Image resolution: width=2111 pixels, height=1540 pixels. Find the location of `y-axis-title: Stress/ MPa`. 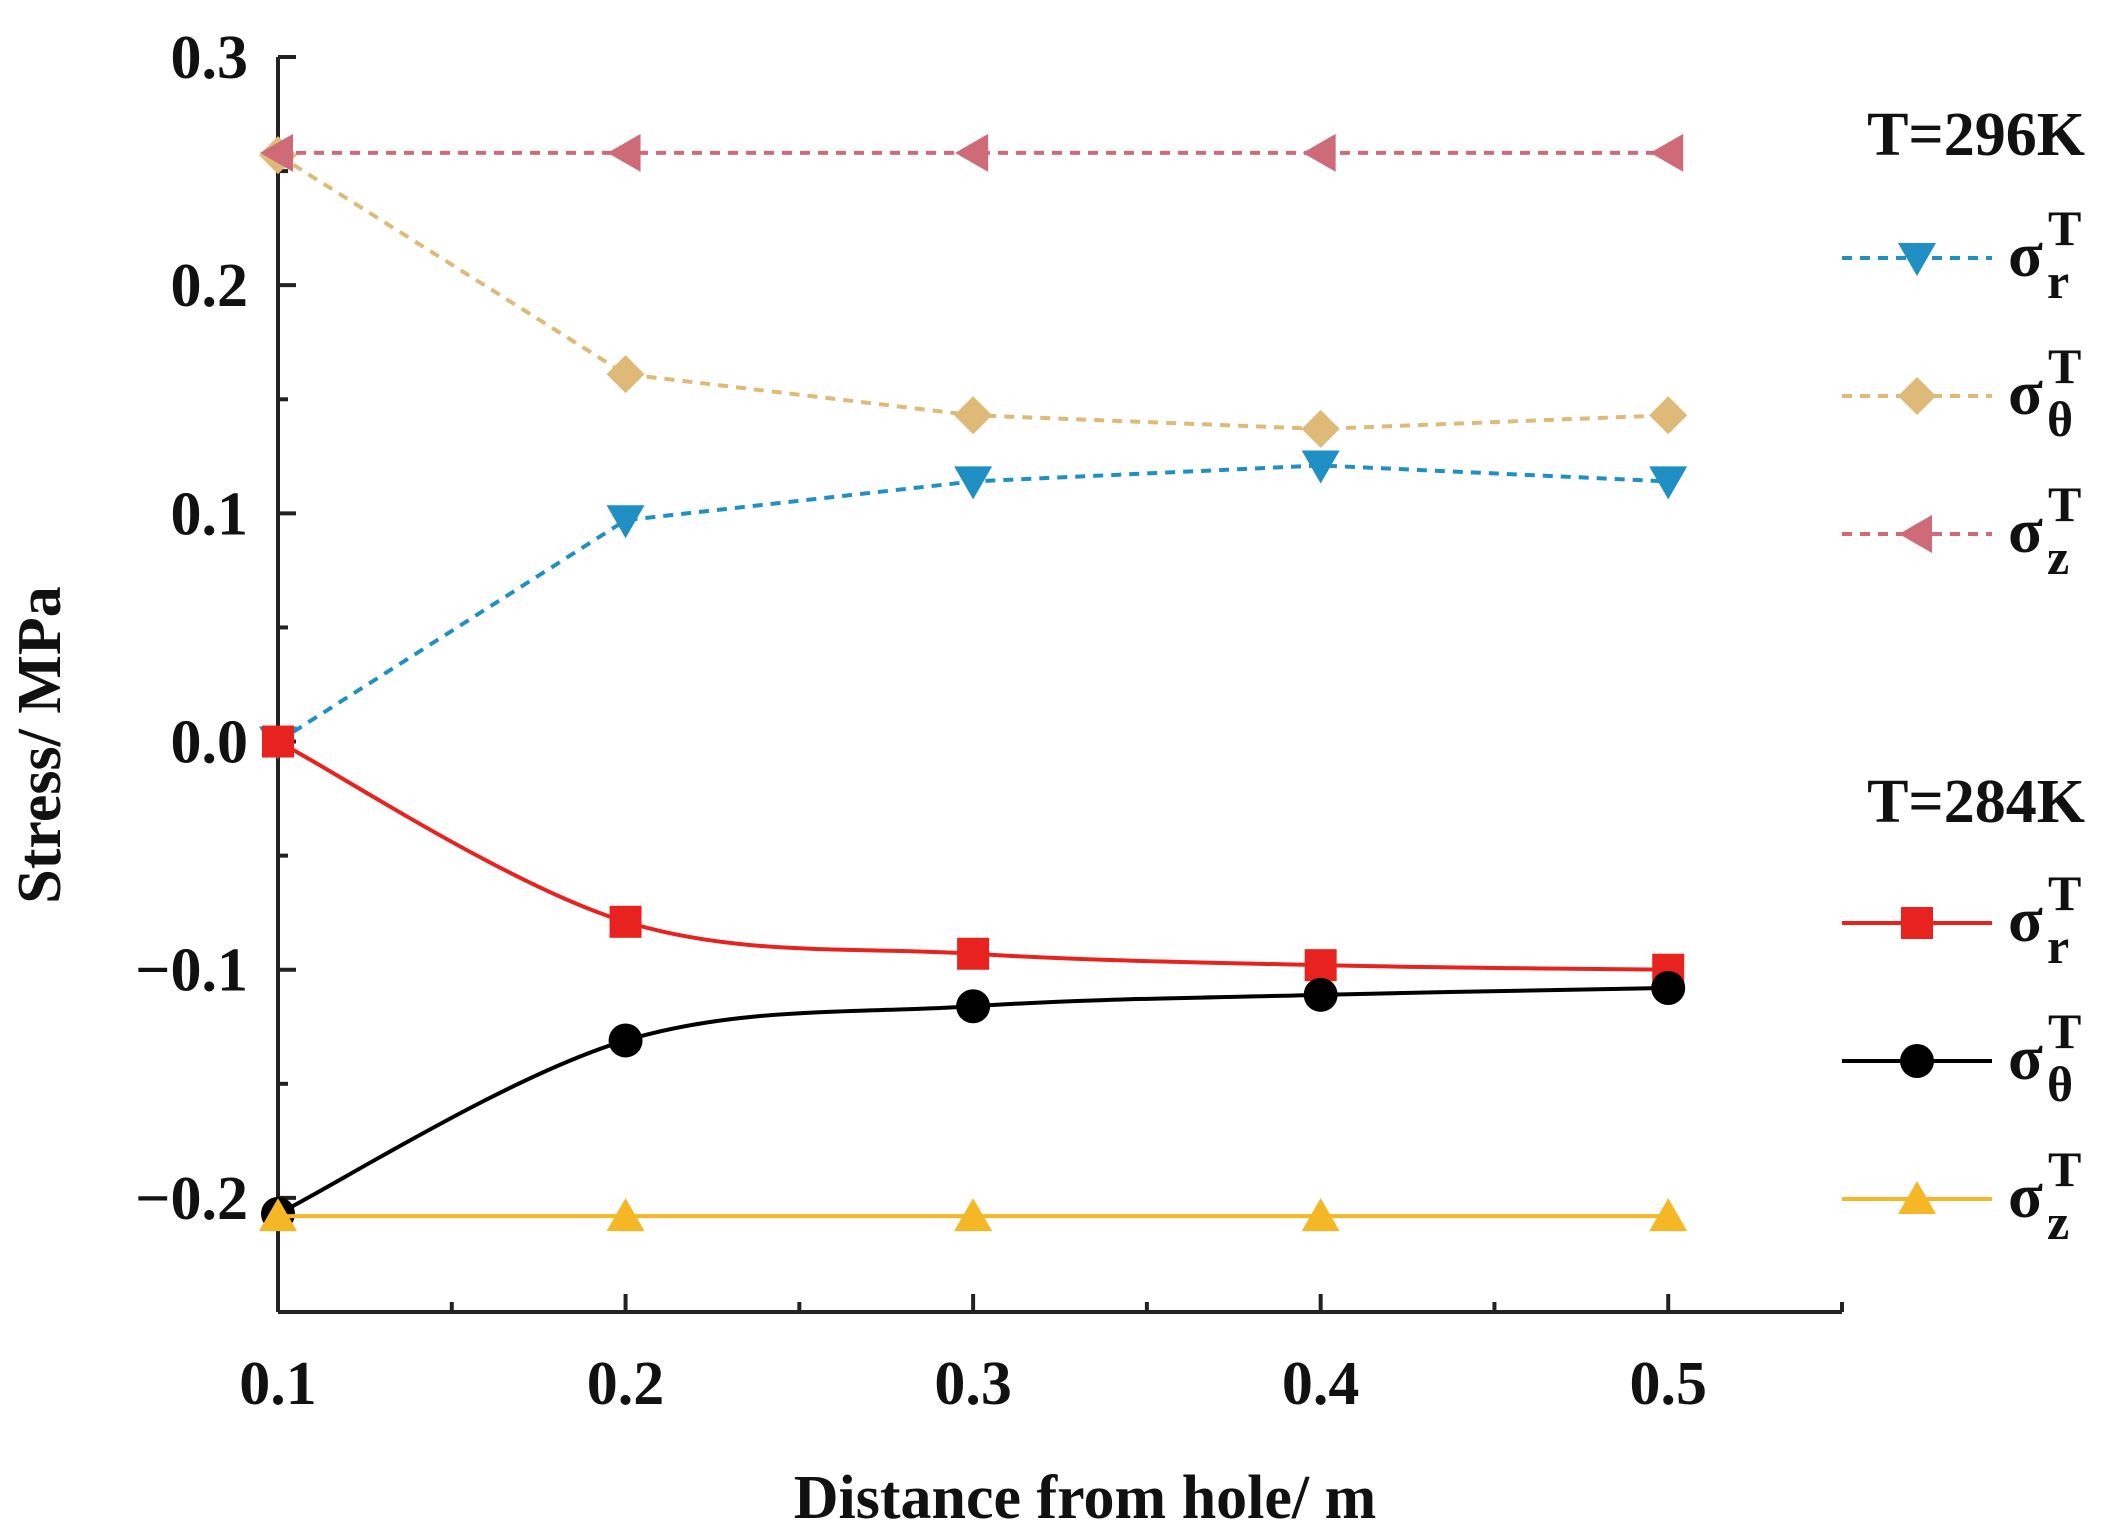

y-axis-title: Stress/ MPa is located at coordinates (40, 744).